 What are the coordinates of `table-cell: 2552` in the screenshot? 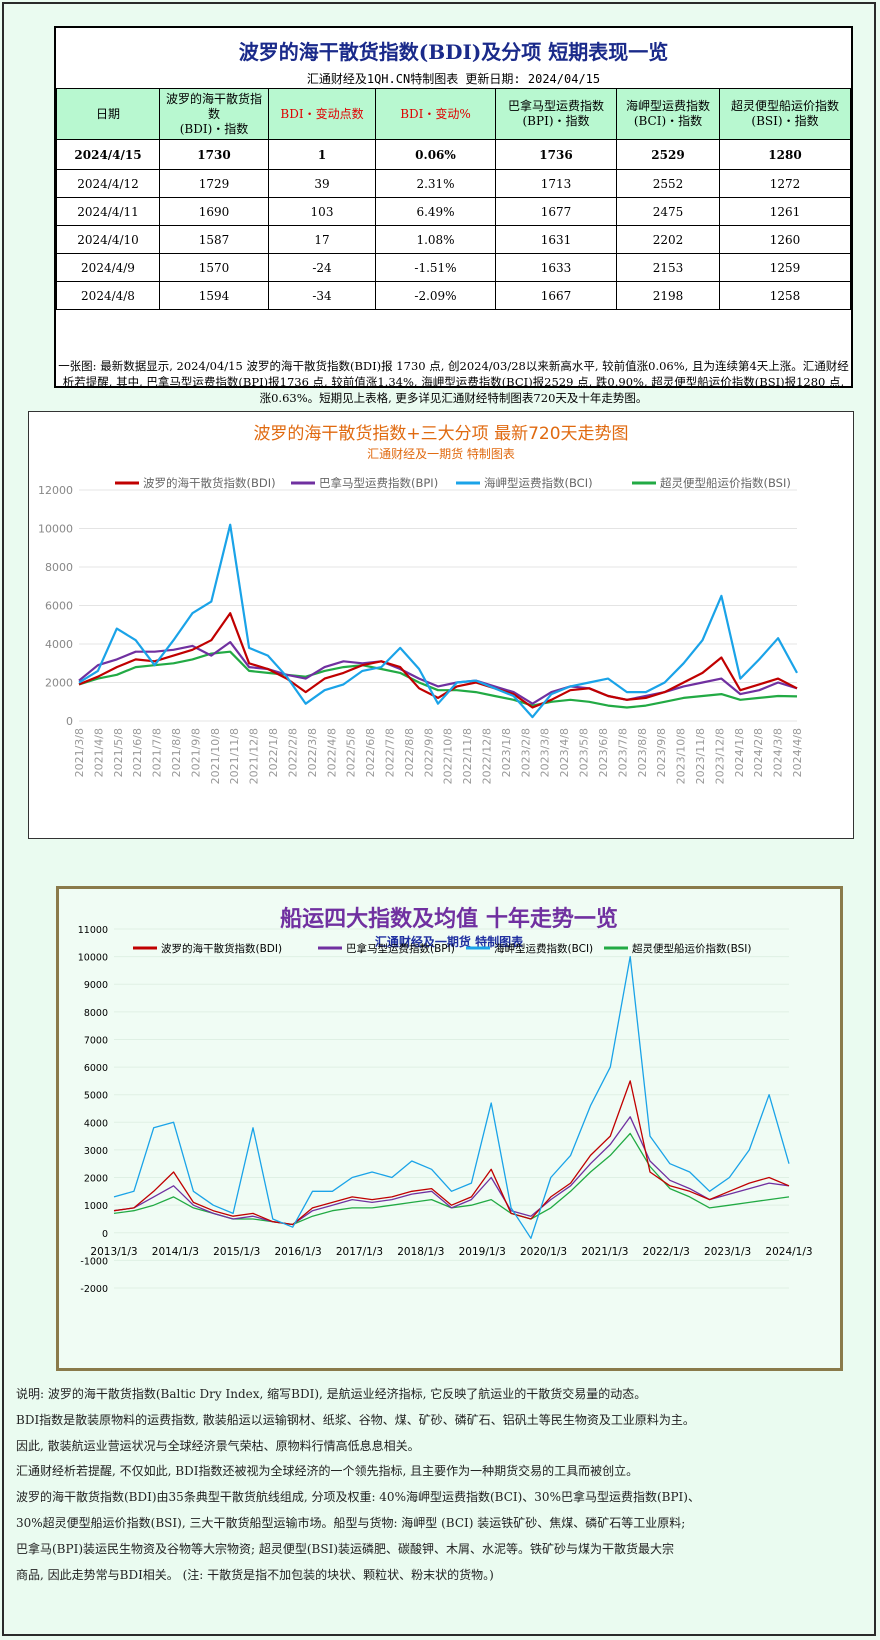 It's located at (668, 183).